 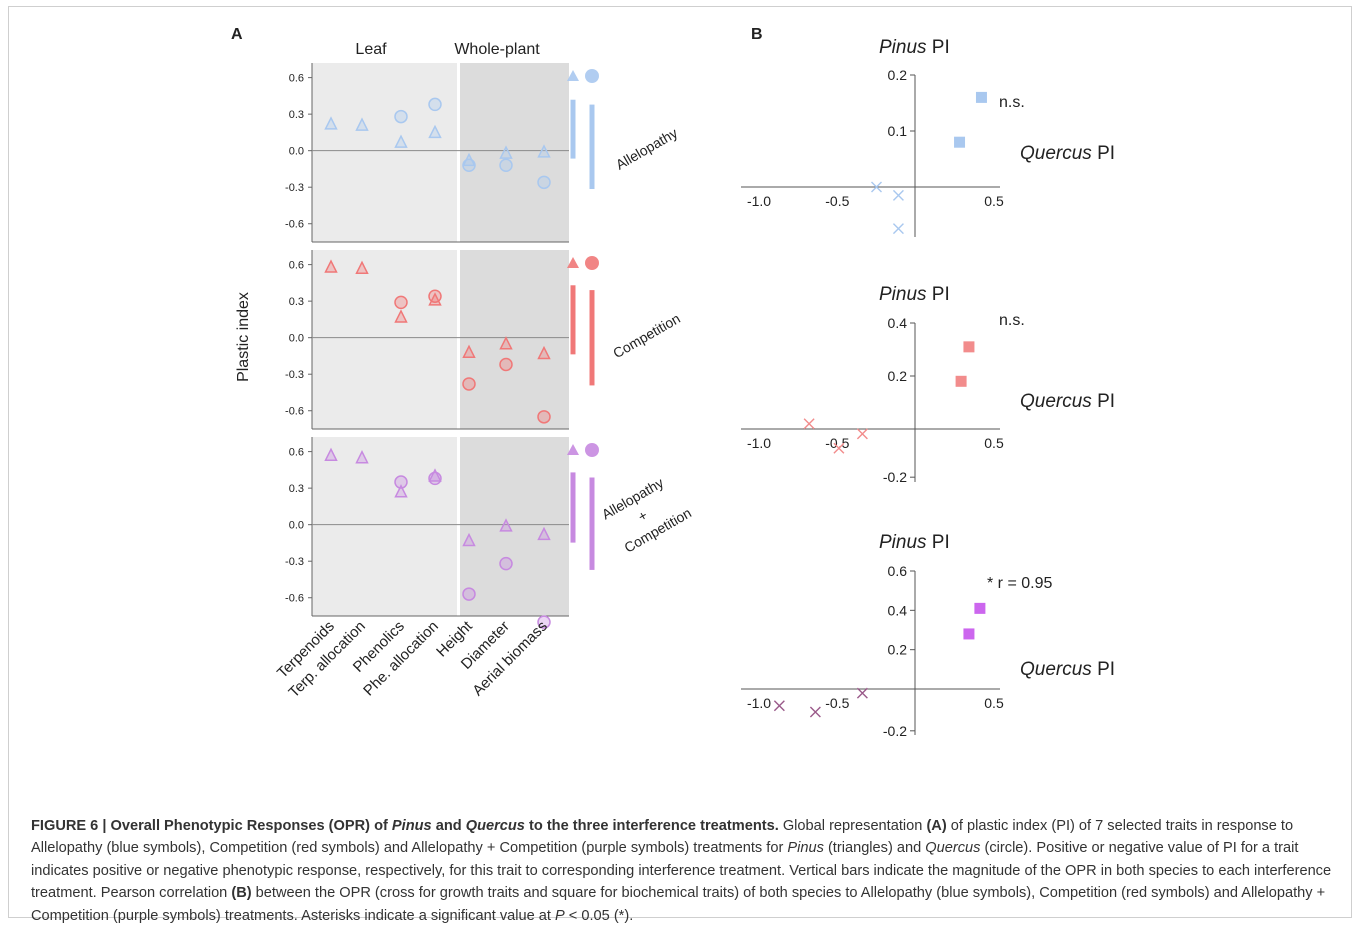 What do you see at coordinates (599, 915) in the screenshot?
I see `caption-body-part: < 0.05 (*).` at bounding box center [599, 915].